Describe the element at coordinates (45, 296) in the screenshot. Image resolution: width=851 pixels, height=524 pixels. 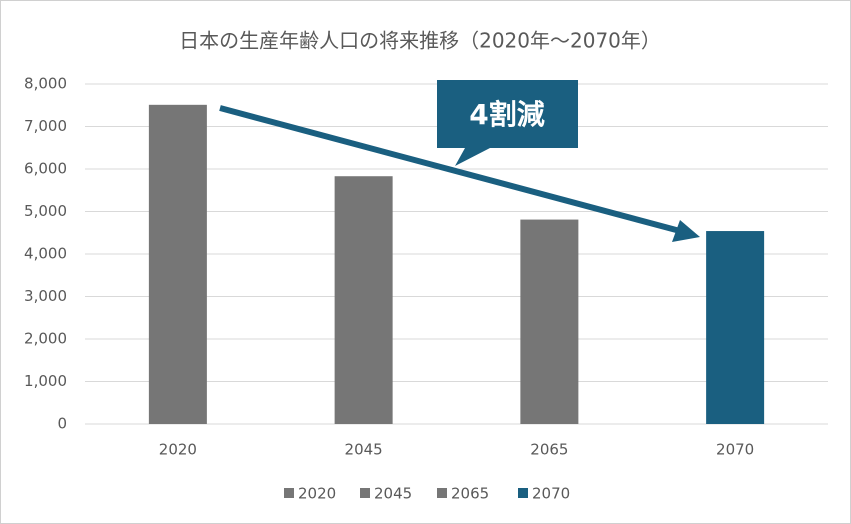
I see `y-tick-label: 3,000` at that location.